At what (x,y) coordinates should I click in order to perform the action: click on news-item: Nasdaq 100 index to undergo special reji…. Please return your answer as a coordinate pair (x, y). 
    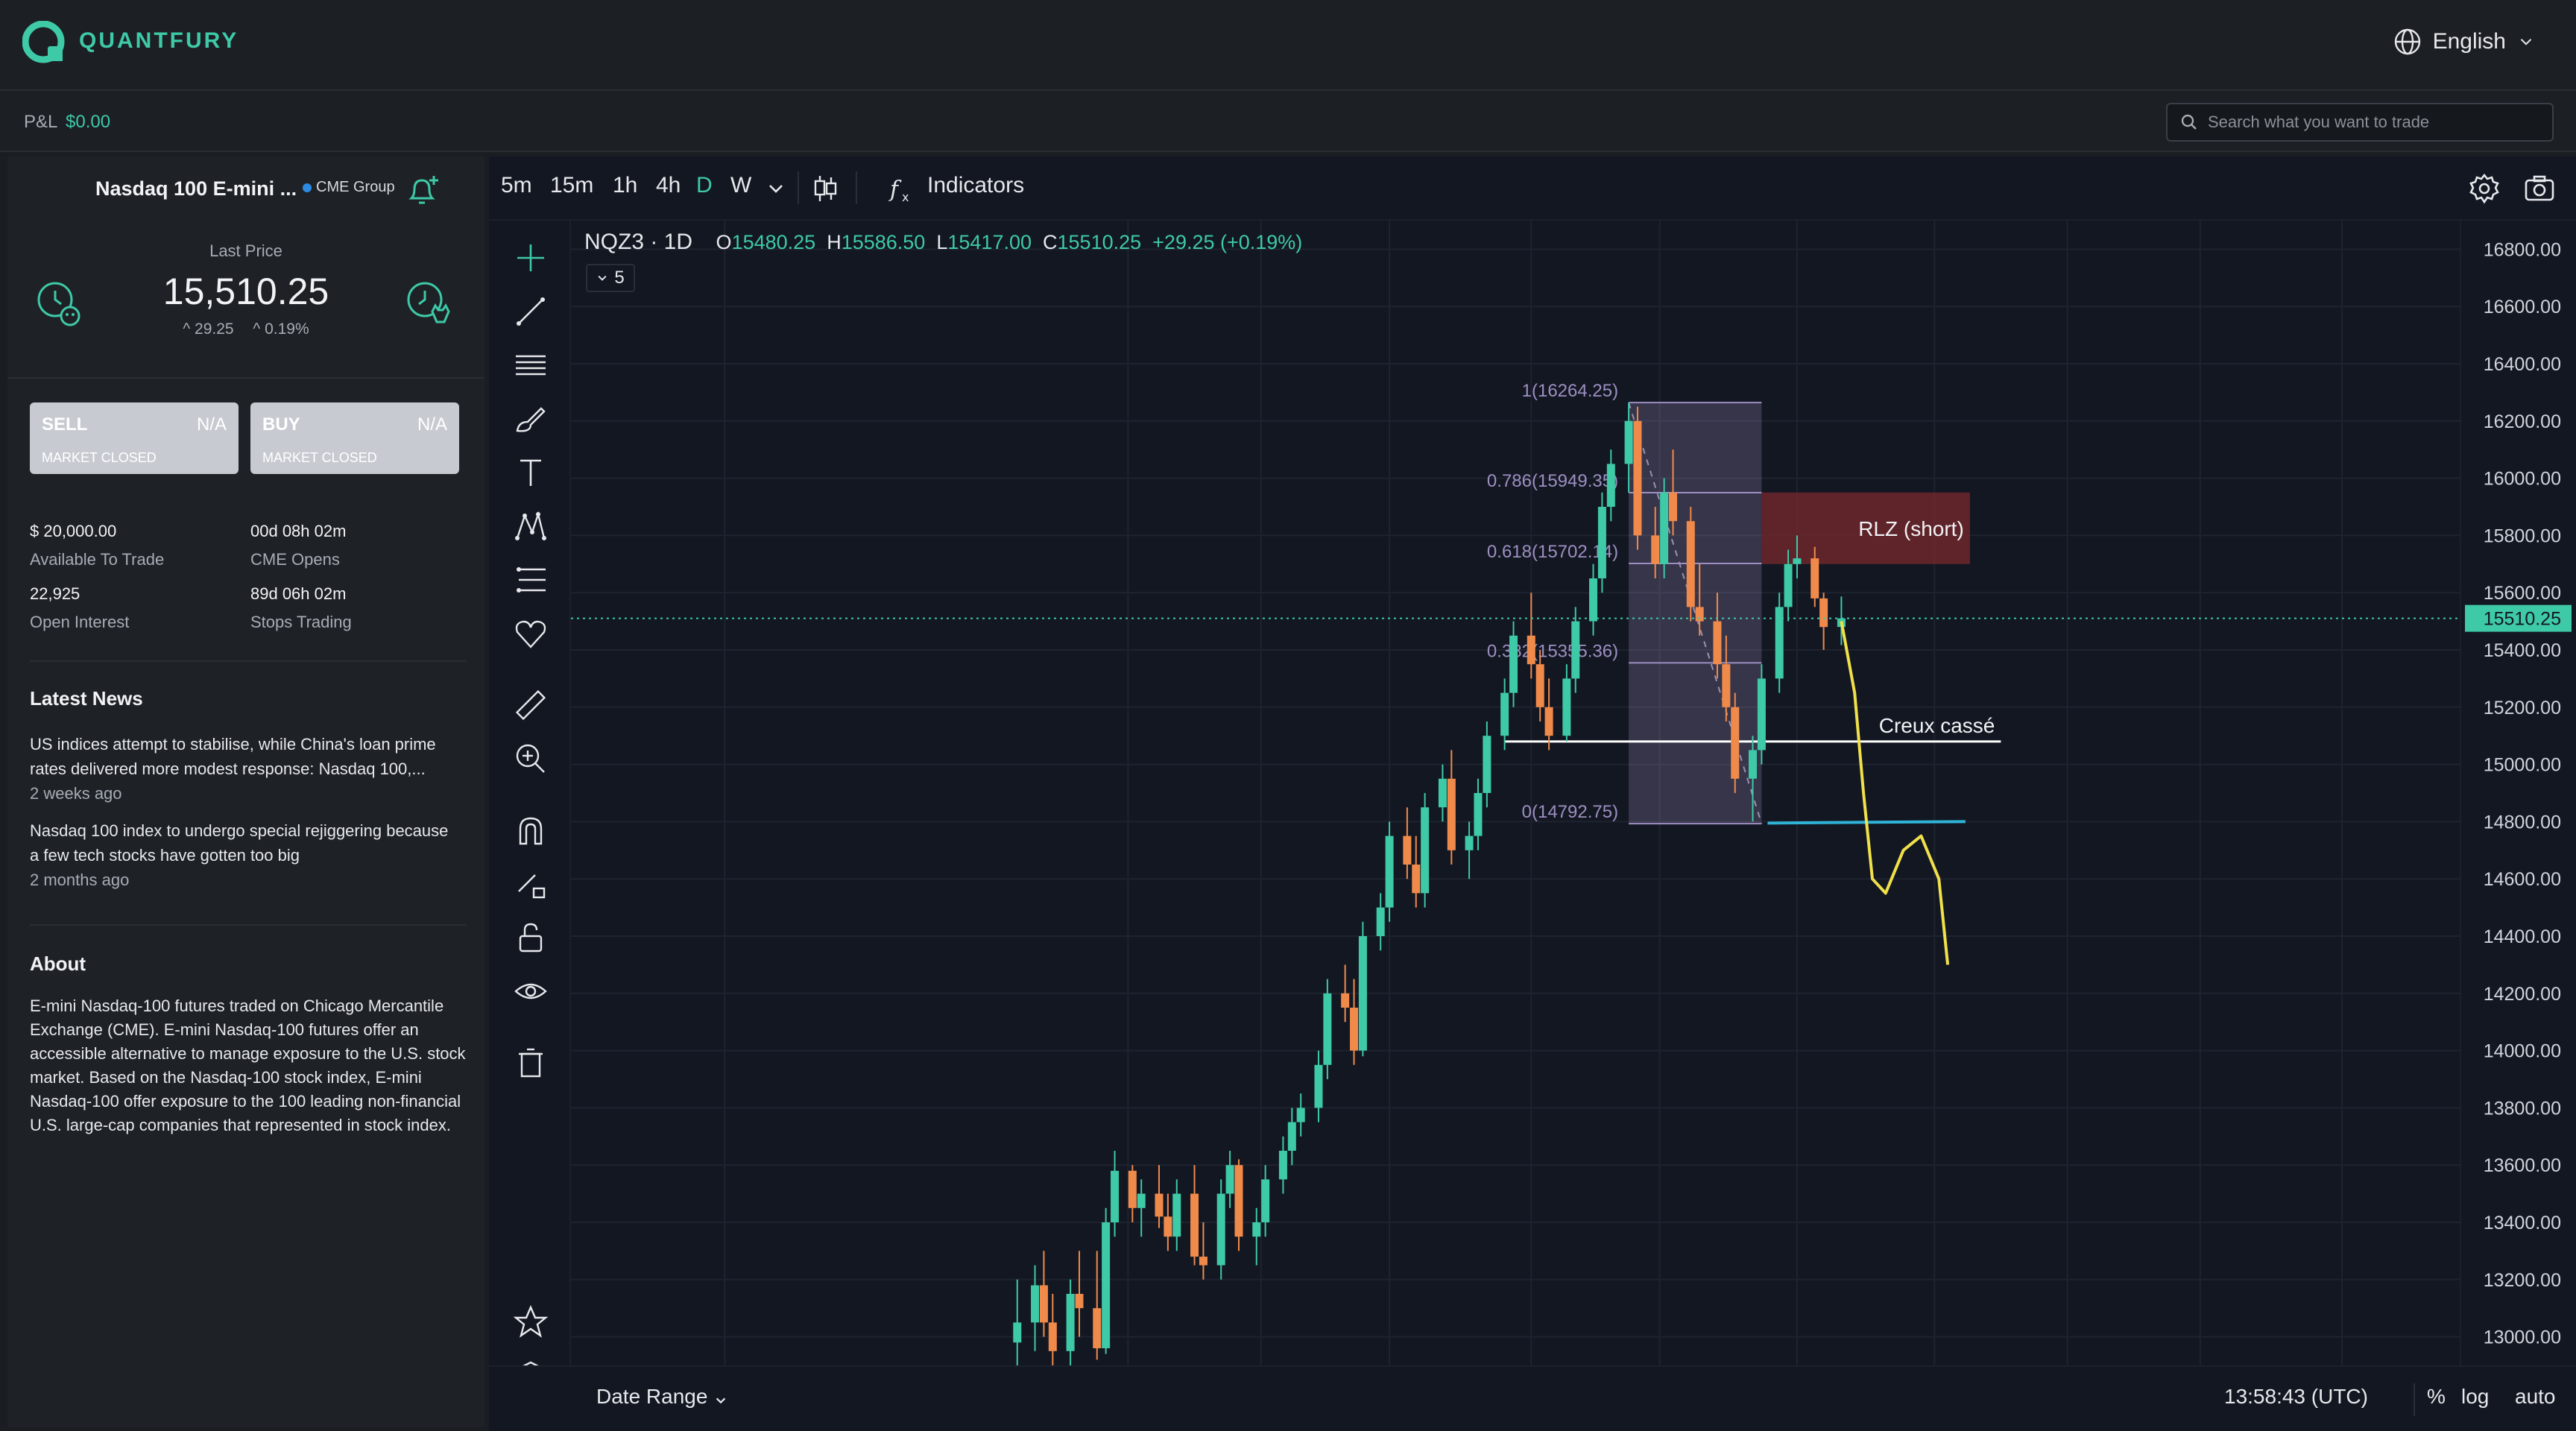
    Looking at the image, I should click on (242, 855).